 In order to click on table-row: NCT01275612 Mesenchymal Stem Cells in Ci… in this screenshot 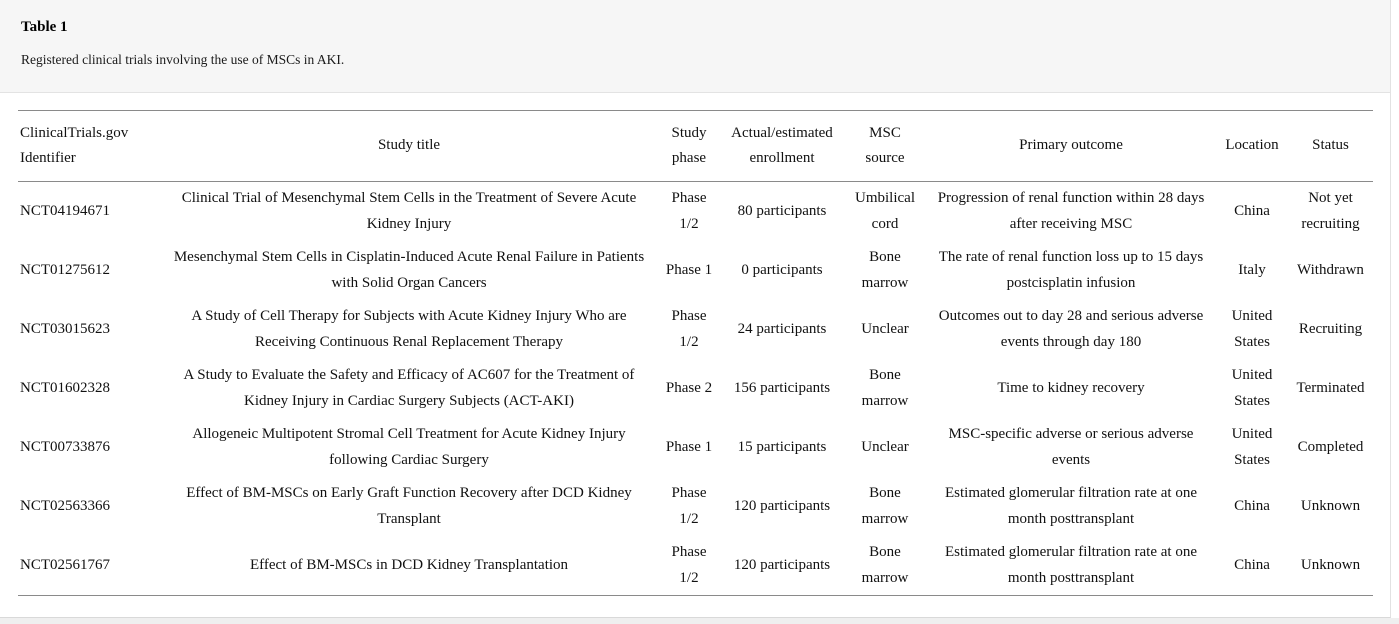, I will do `click(695, 270)`.